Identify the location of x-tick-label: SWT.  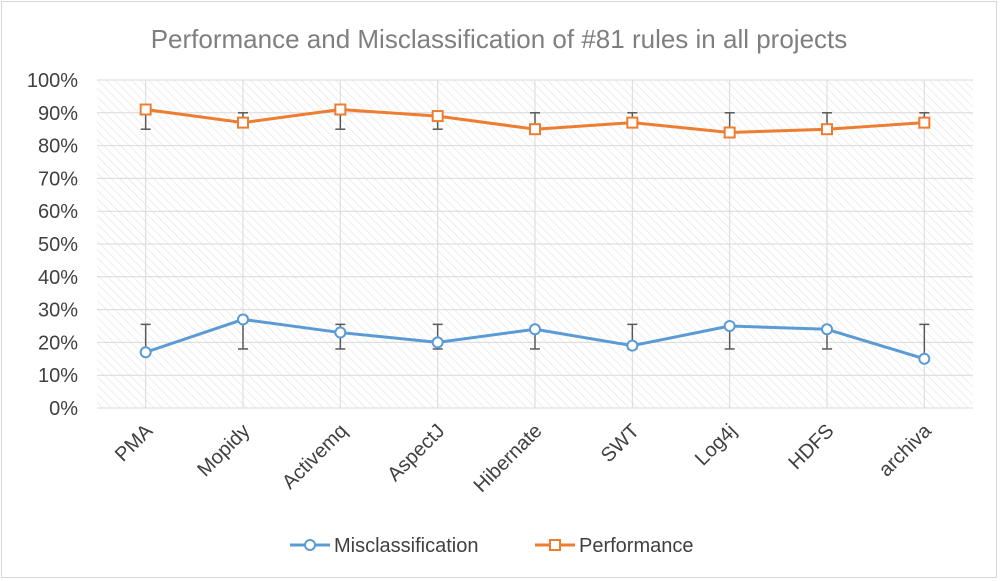
(620, 443).